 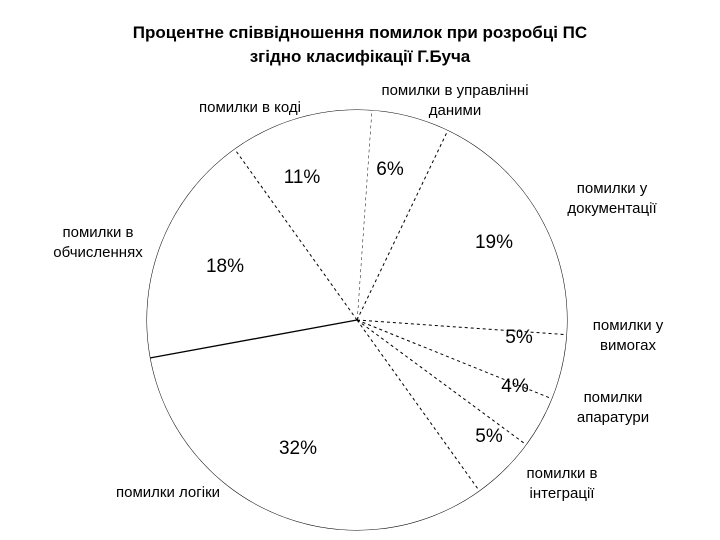 I want to click on slice-value-label: 6%, so click(x=390, y=169).